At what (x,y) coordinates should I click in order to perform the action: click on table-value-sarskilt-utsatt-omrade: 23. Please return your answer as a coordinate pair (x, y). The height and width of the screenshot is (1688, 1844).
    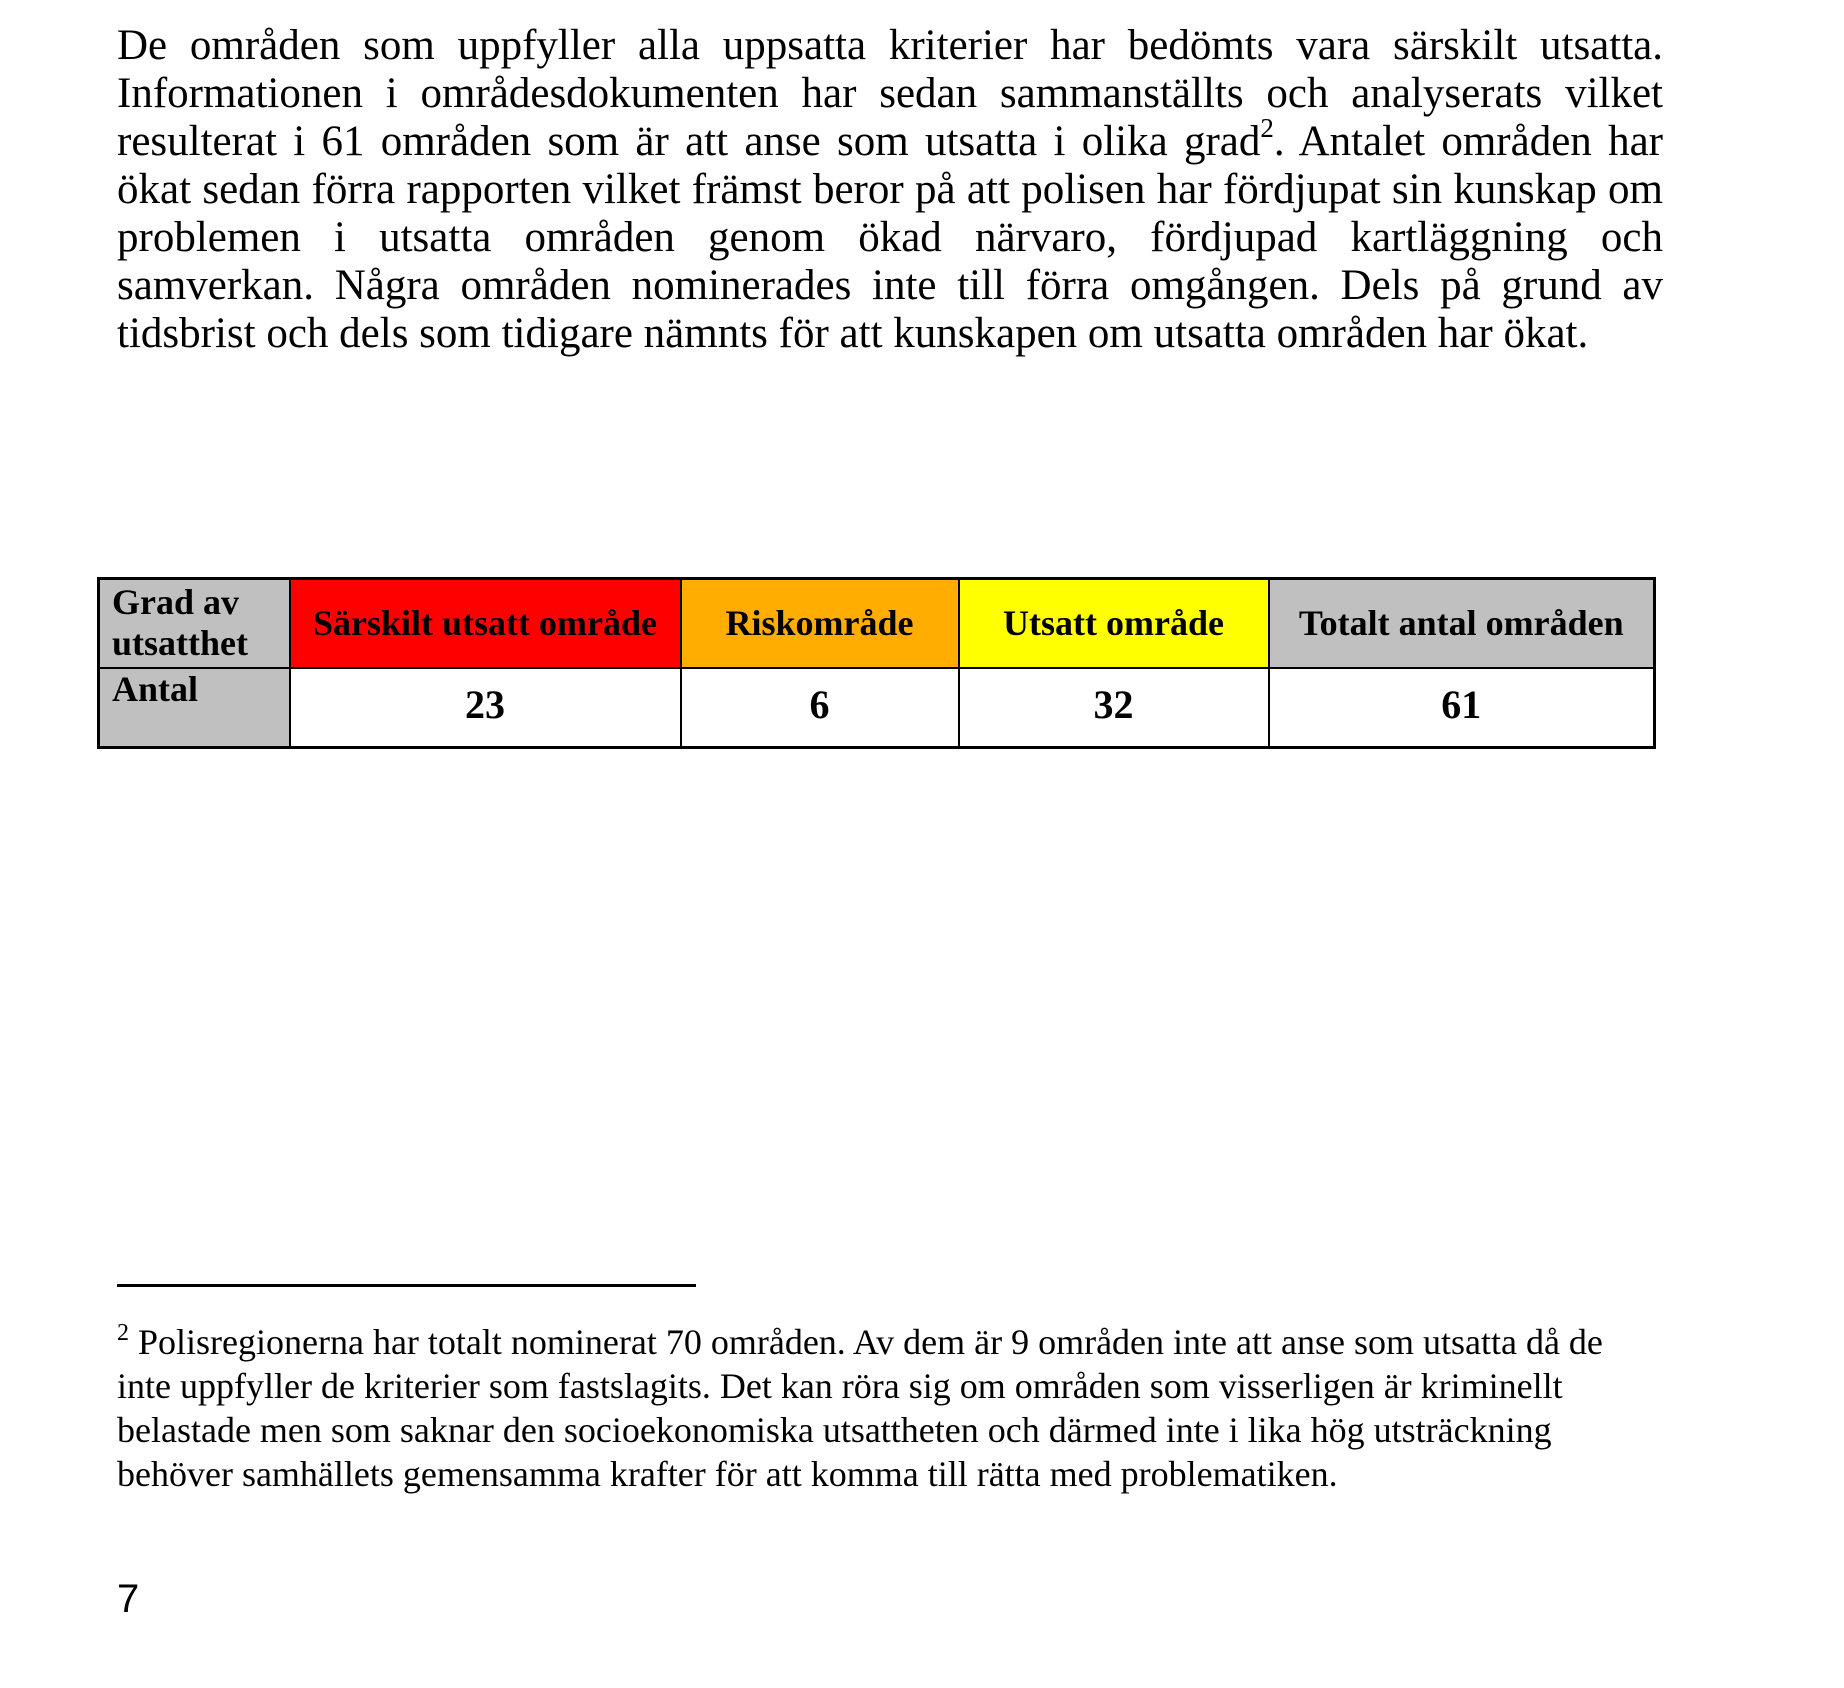
    Looking at the image, I should click on (485, 707).